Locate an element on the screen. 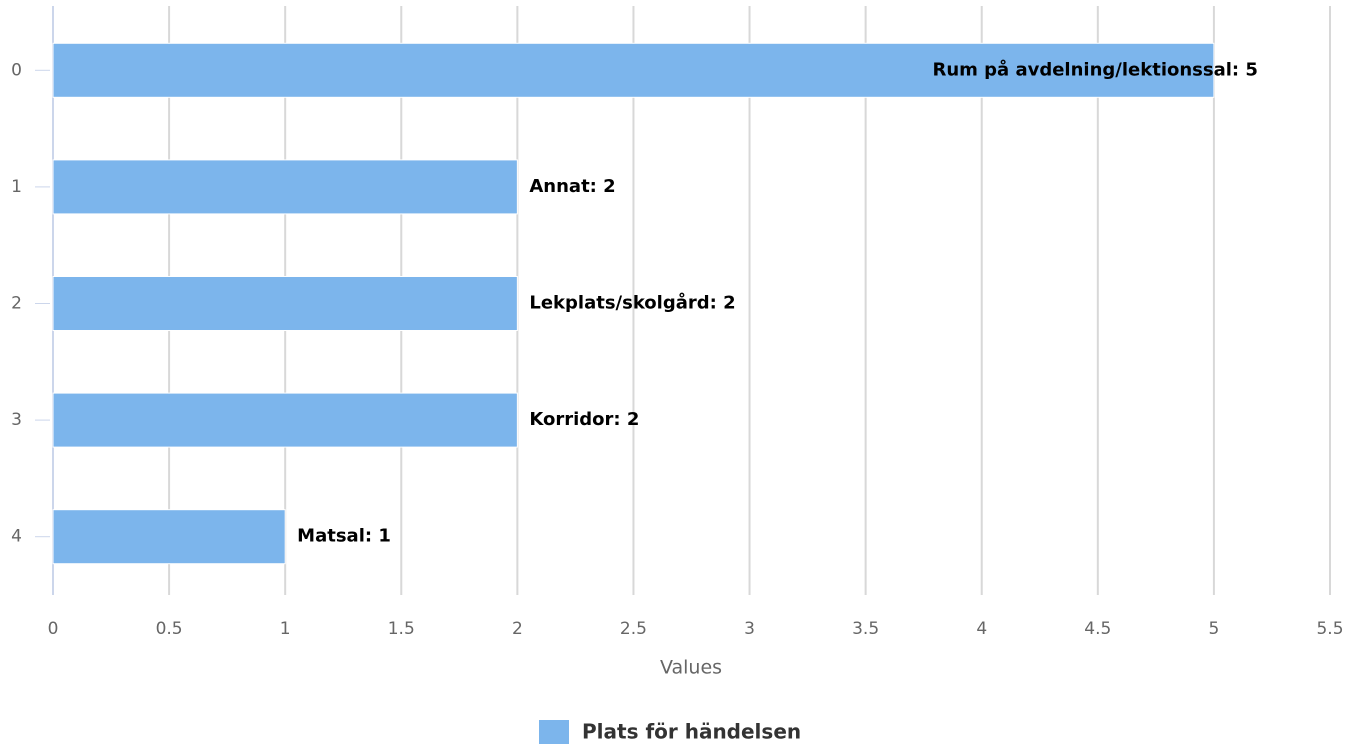  legend-label: Plats för händelsen is located at coordinates (691, 732).